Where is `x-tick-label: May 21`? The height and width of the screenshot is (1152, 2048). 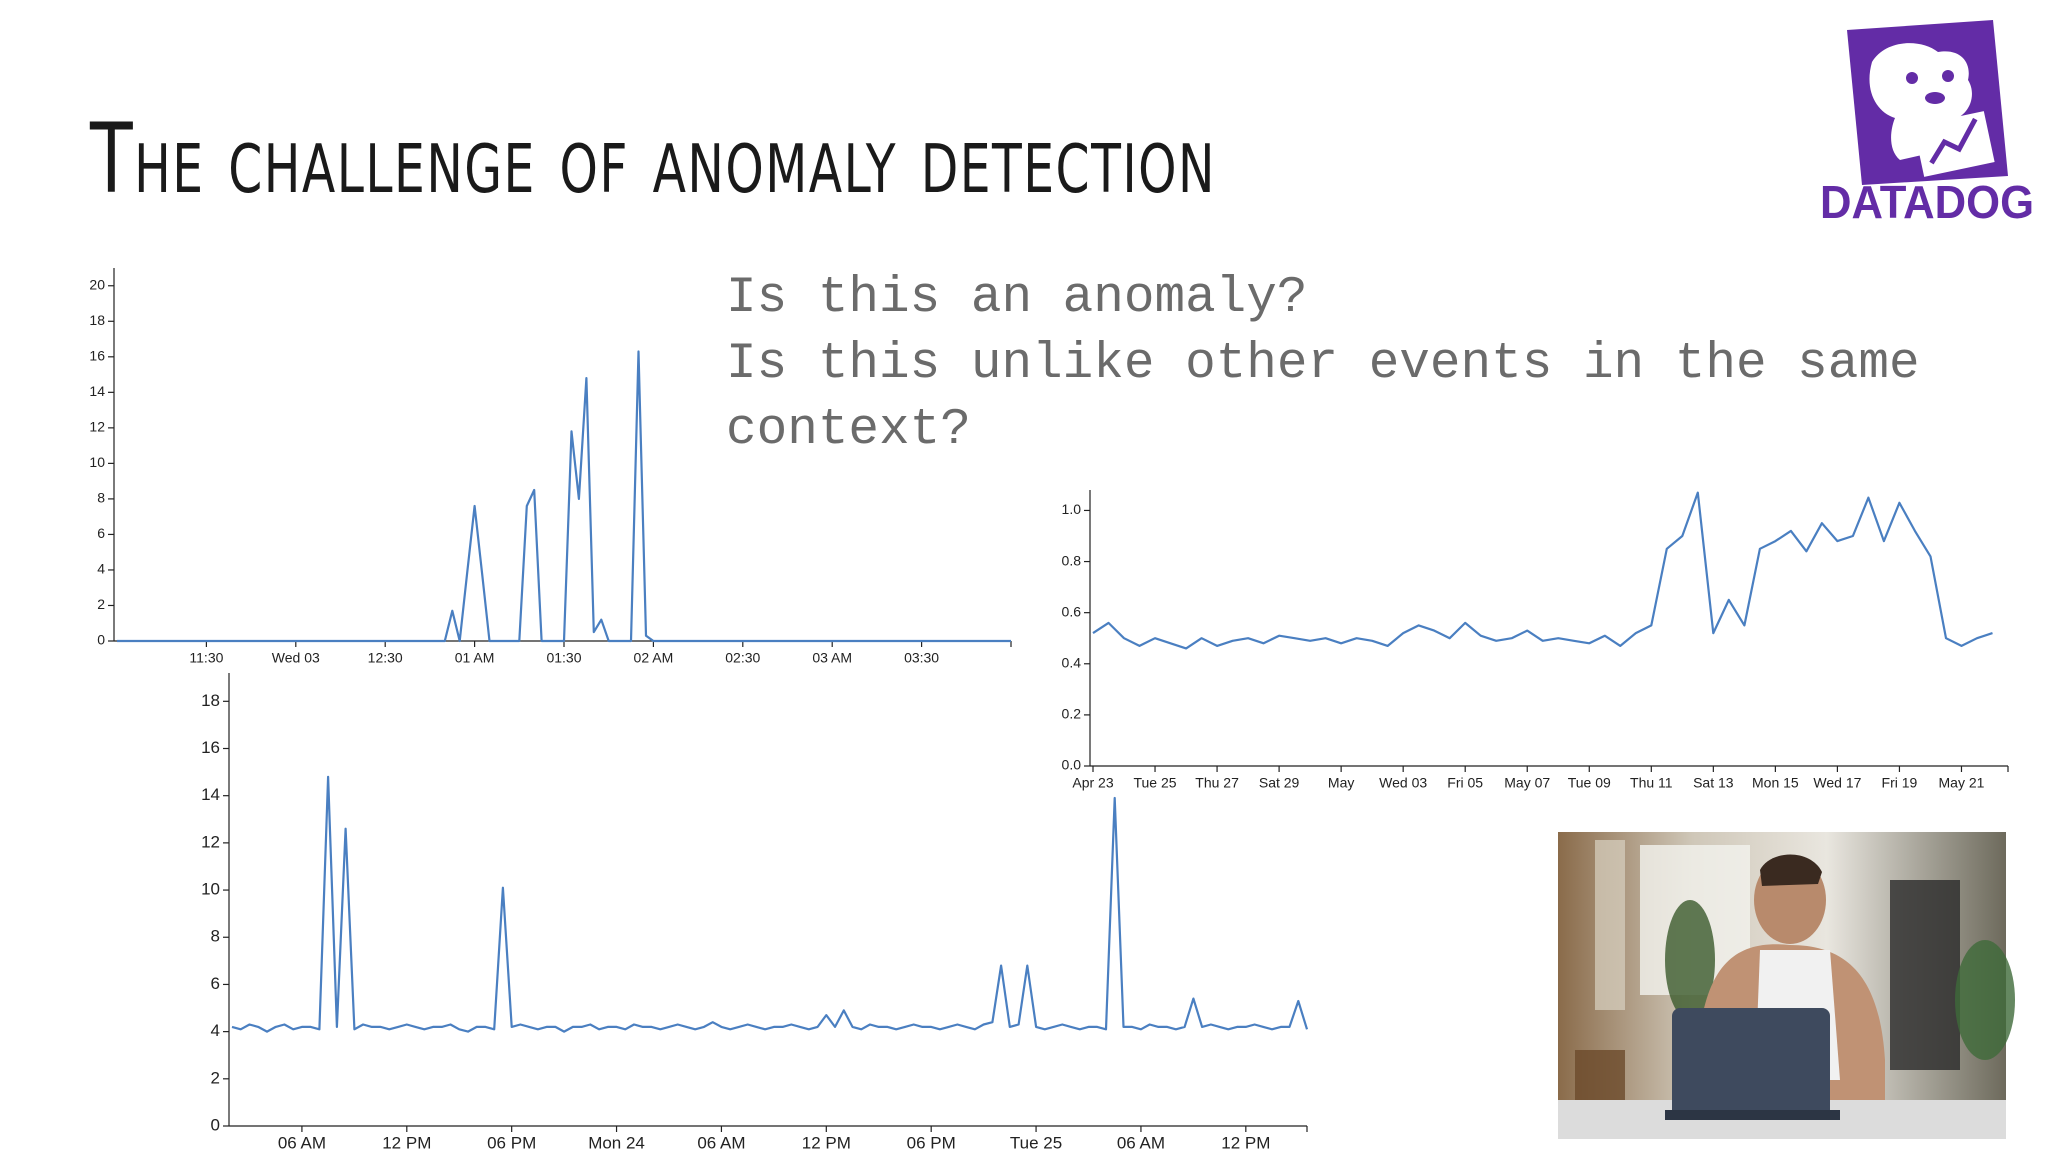
x-tick-label: May 21 is located at coordinates (1962, 783).